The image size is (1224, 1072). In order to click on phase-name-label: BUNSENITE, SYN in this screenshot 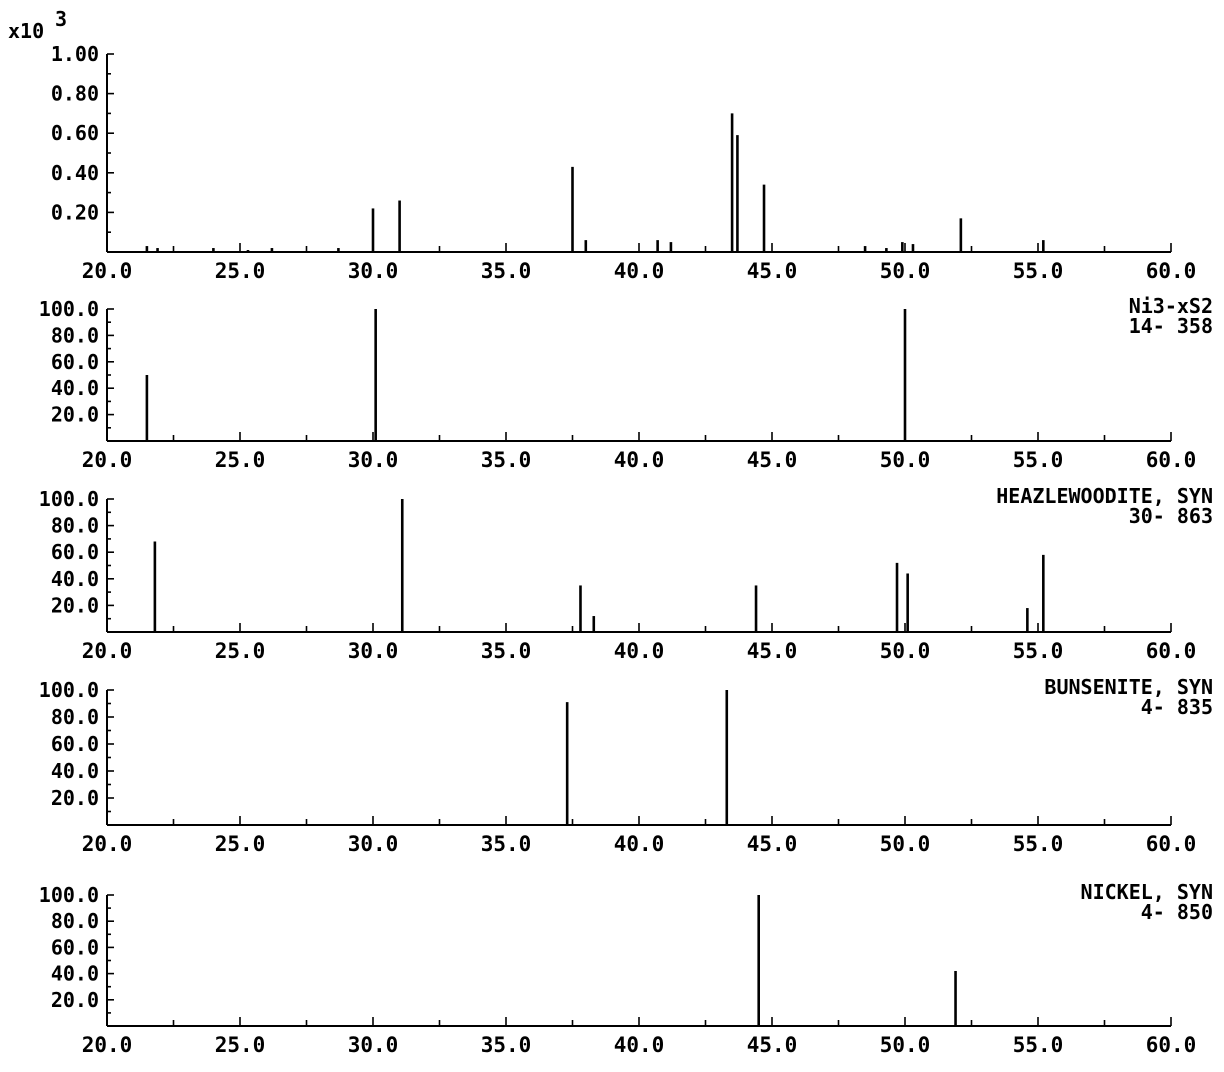, I will do `click(1128, 687)`.